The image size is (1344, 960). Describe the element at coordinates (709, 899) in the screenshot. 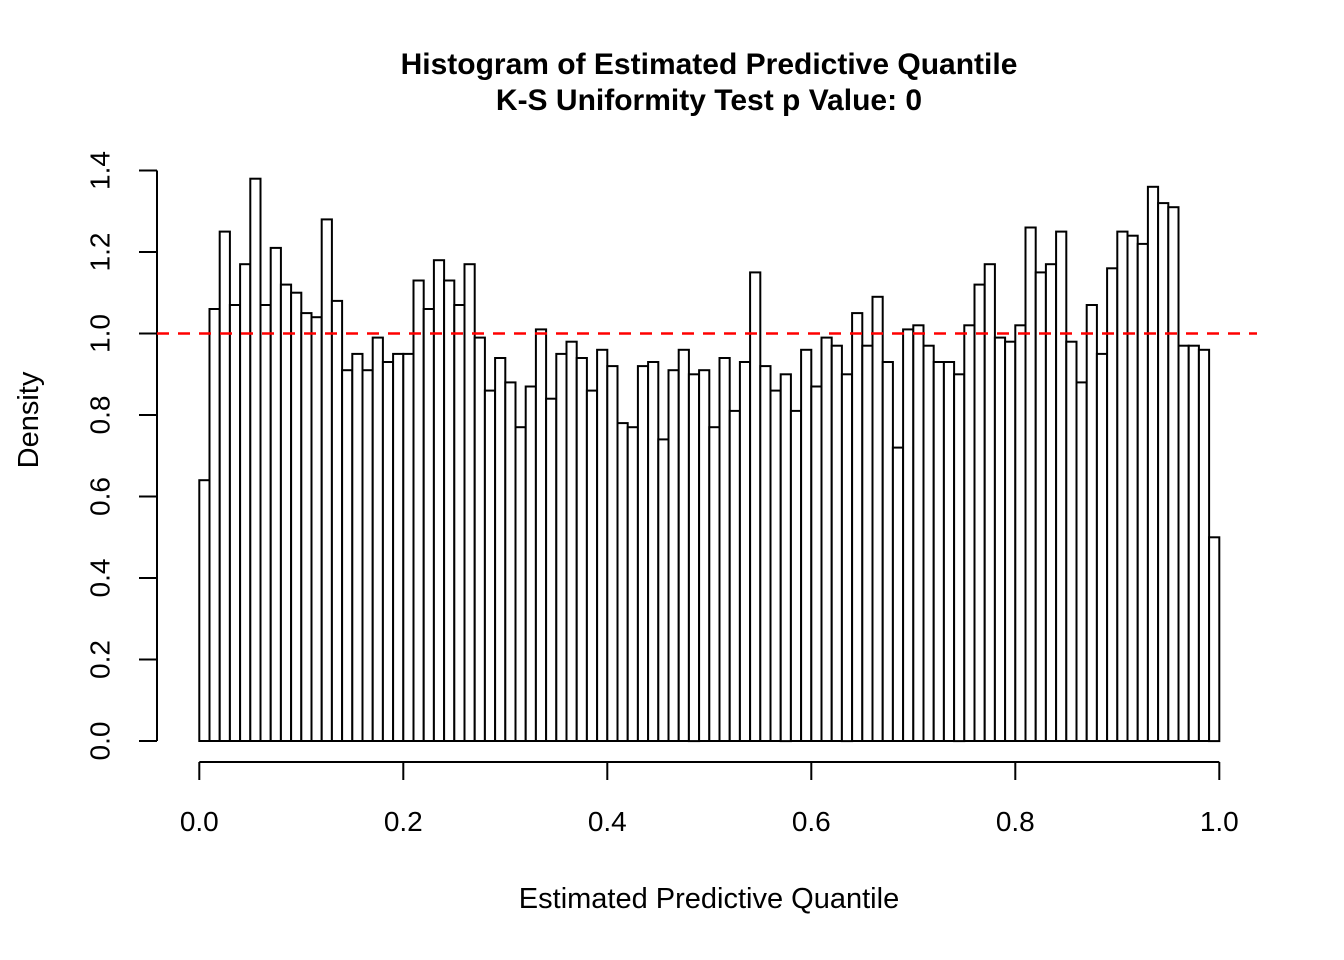

I see `x-axis-title: Estimated Predictive Quantile` at that location.